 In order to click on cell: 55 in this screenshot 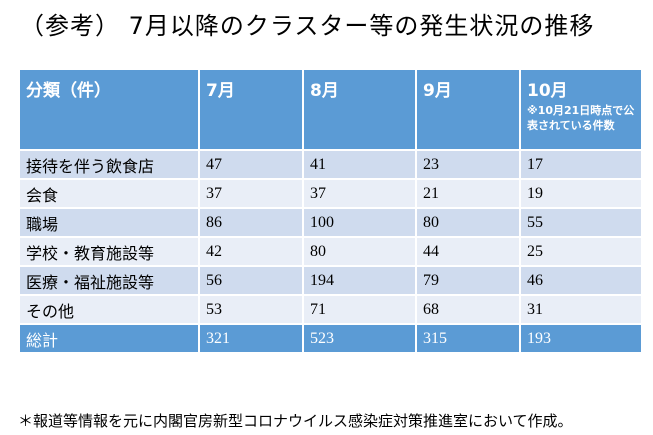, I will do `click(581, 222)`.